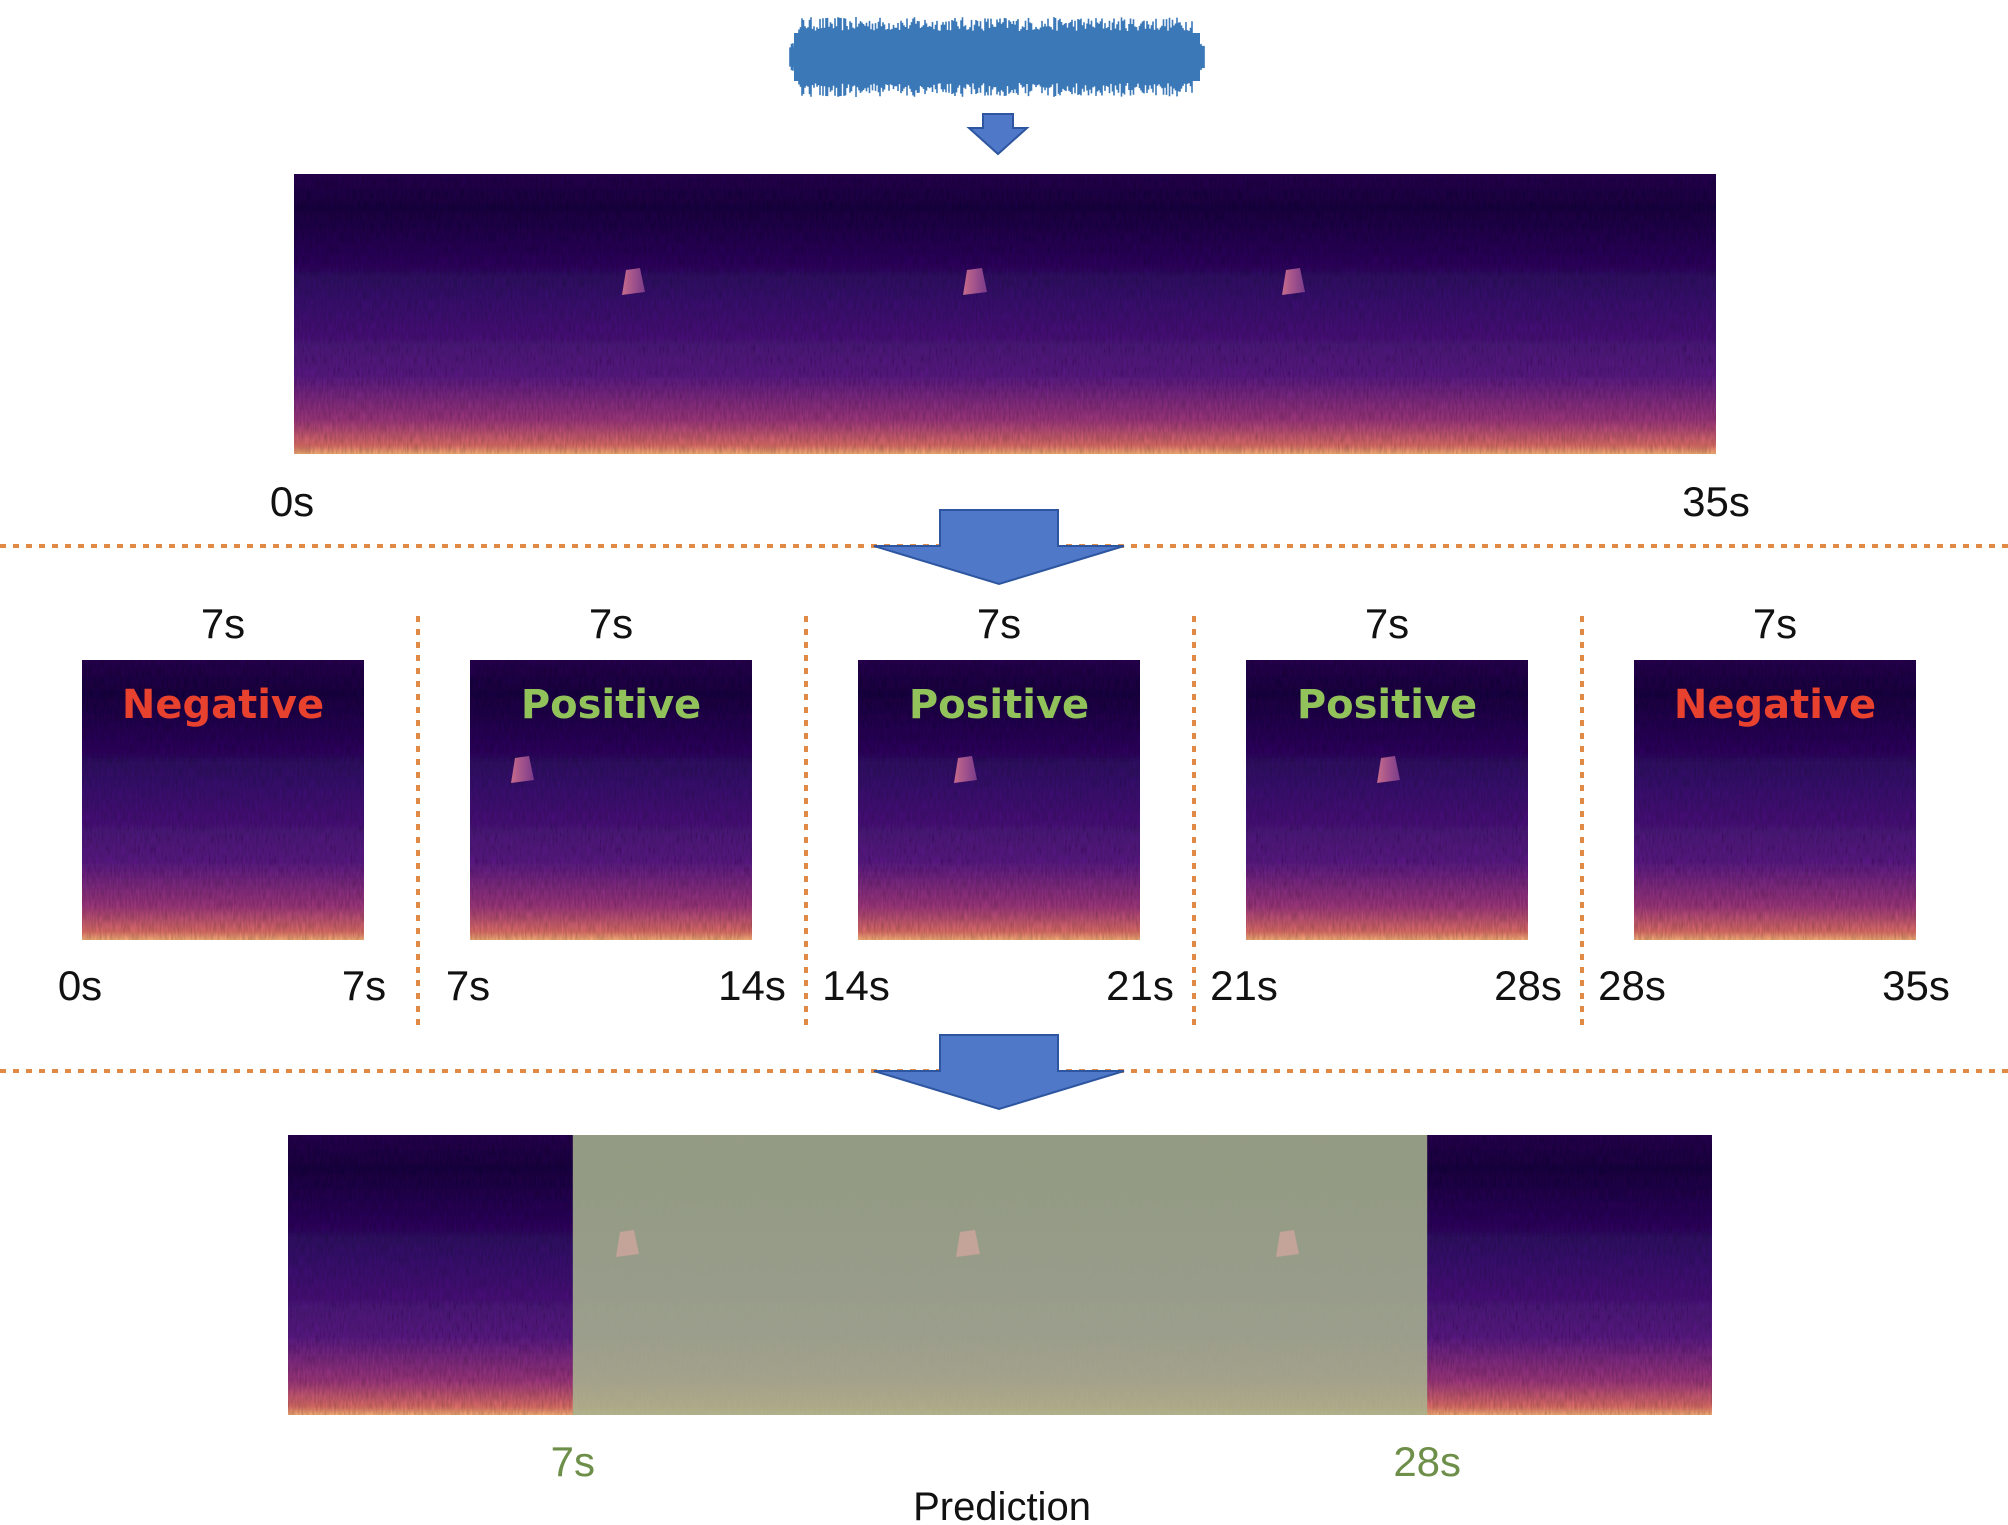  Describe the element at coordinates (292, 501) in the screenshot. I see `full-start-label: 0s` at that location.